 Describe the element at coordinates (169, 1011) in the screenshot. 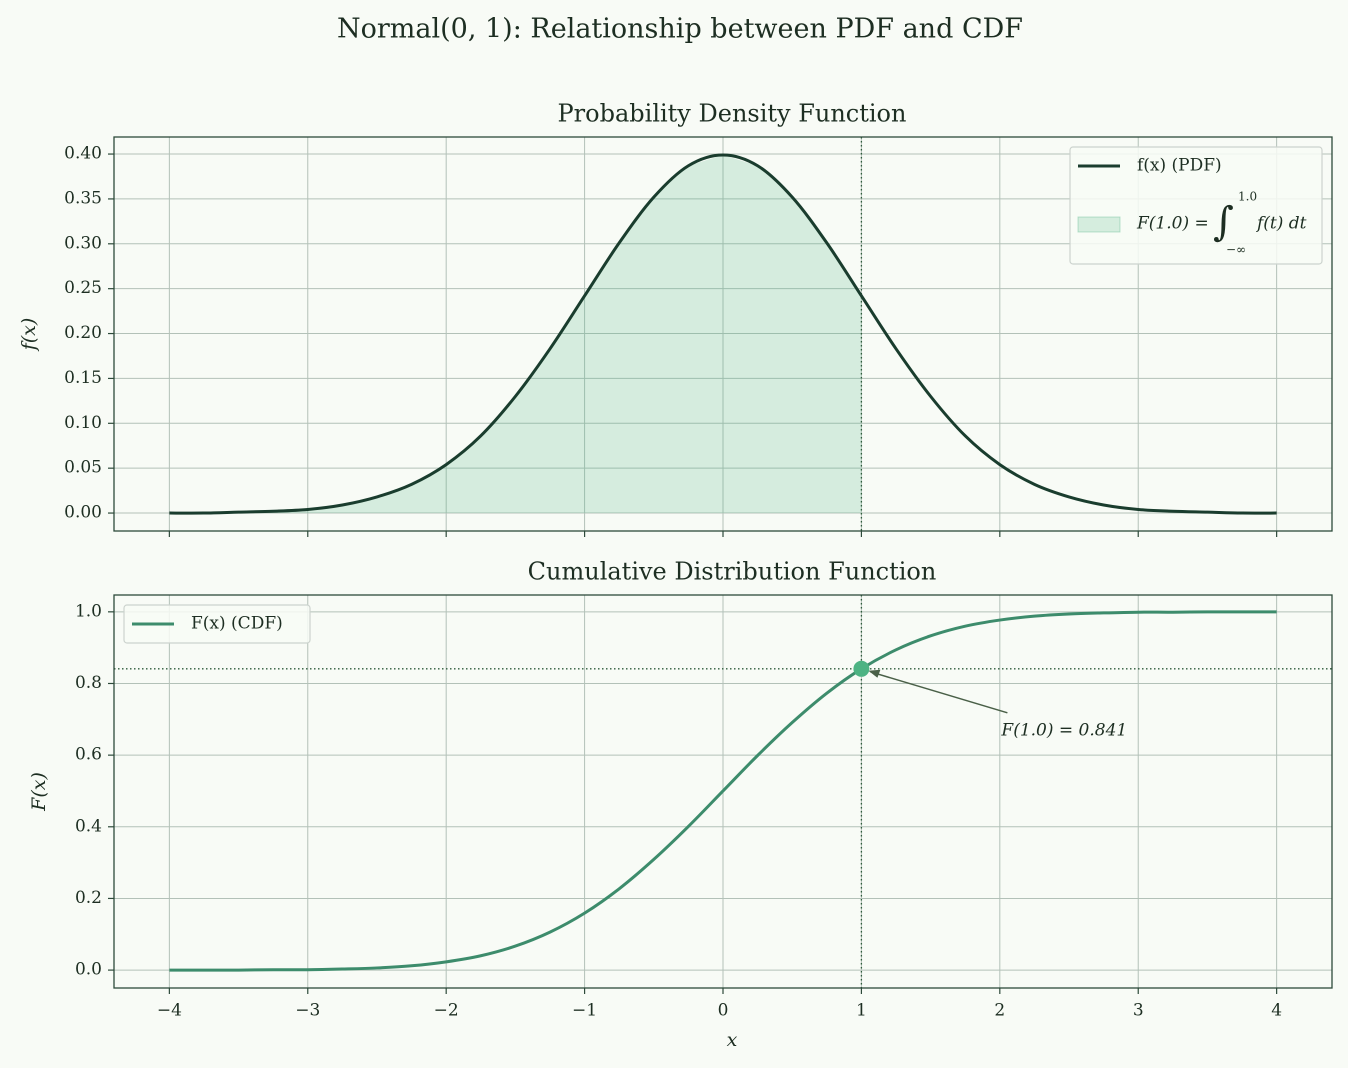

I see `x-tick-label: −4` at that location.